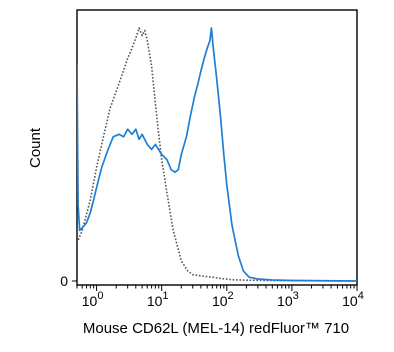 This screenshot has height=352, width=394. I want to click on x-tick-label: 10⁰, so click(93, 299).